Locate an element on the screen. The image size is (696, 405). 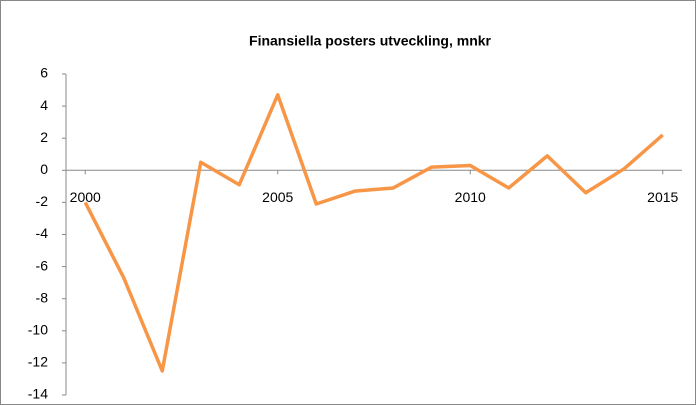
x-tick-label: 2015 is located at coordinates (662, 197).